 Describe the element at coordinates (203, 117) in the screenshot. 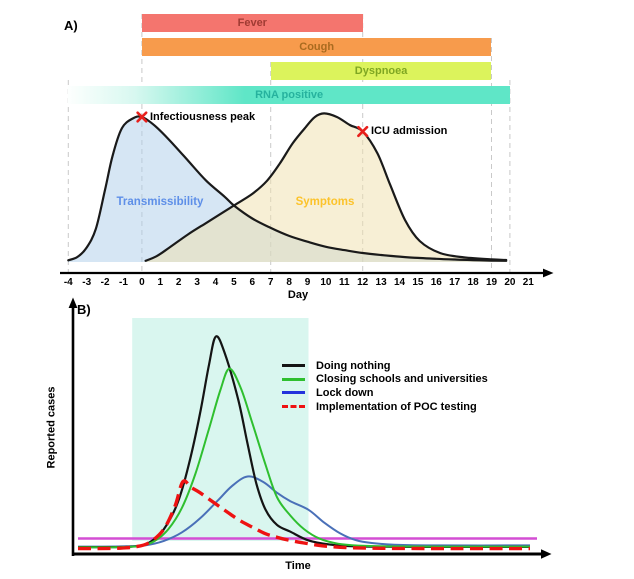

I see `infectiousness-peak-annotation: Infectiousness peak` at that location.